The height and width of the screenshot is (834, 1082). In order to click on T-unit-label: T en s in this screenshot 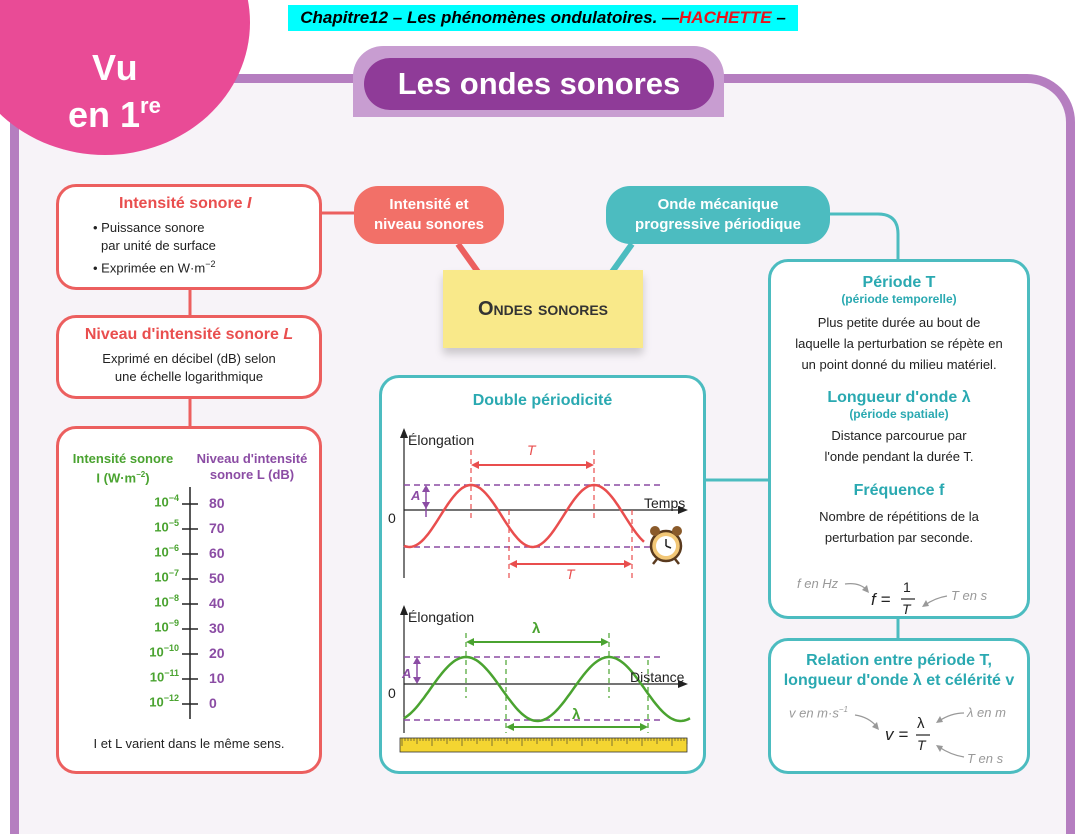, I will do `click(969, 595)`.